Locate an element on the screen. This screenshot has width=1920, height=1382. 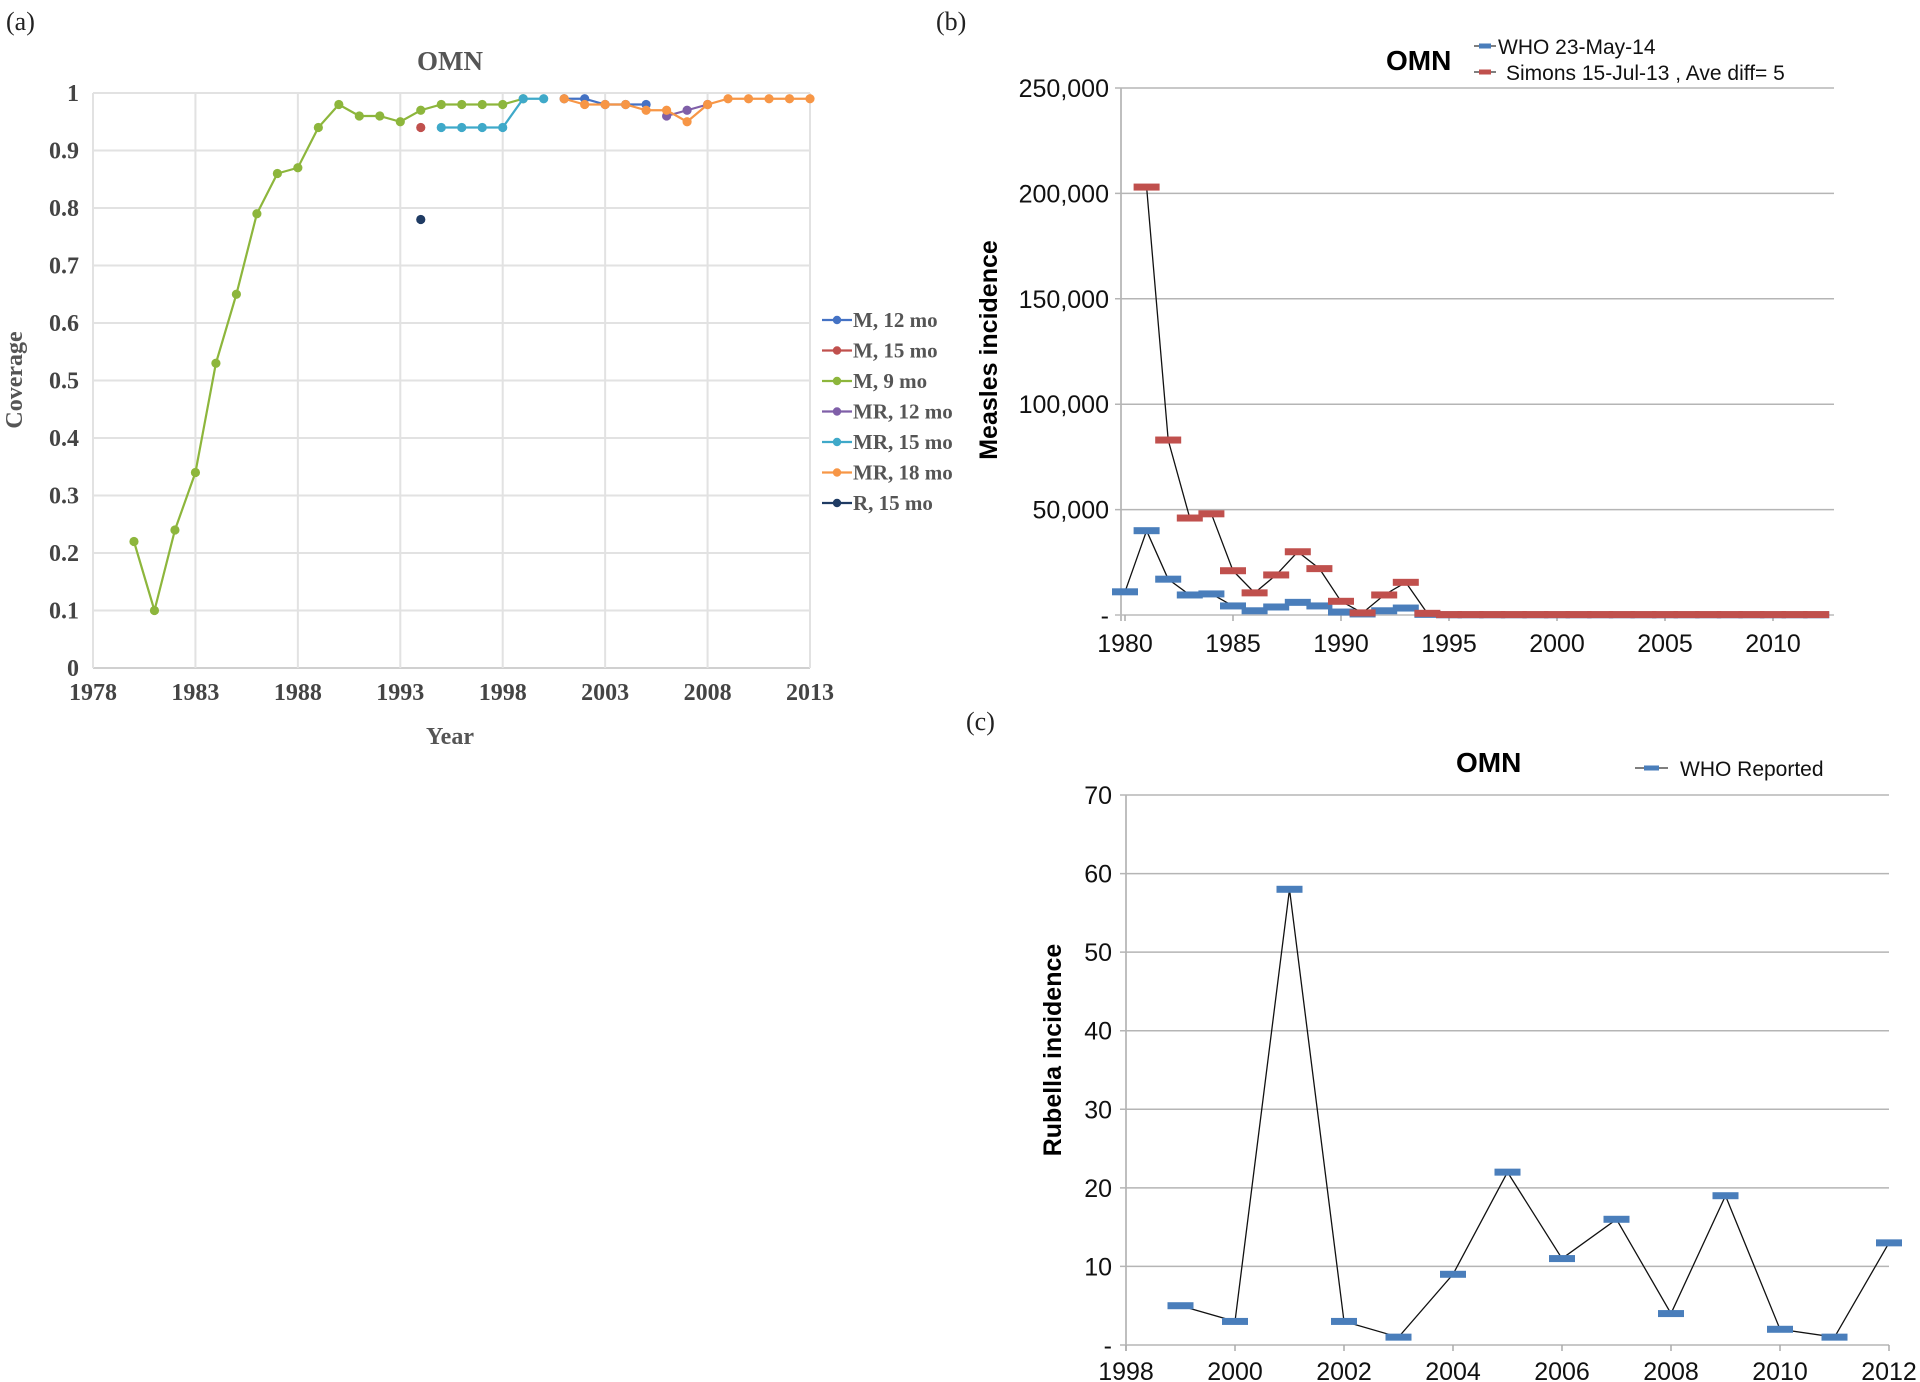
y-tick-label: 50,000 is located at coordinates (1071, 511).